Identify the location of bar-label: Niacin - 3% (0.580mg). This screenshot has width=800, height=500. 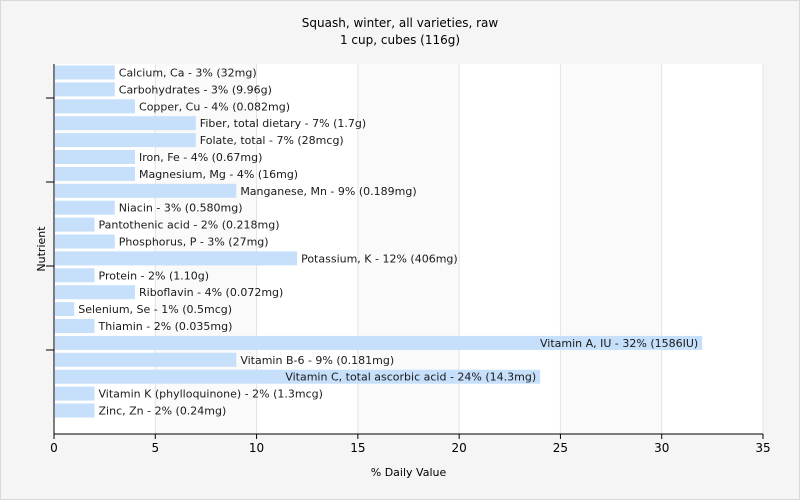
(181, 208).